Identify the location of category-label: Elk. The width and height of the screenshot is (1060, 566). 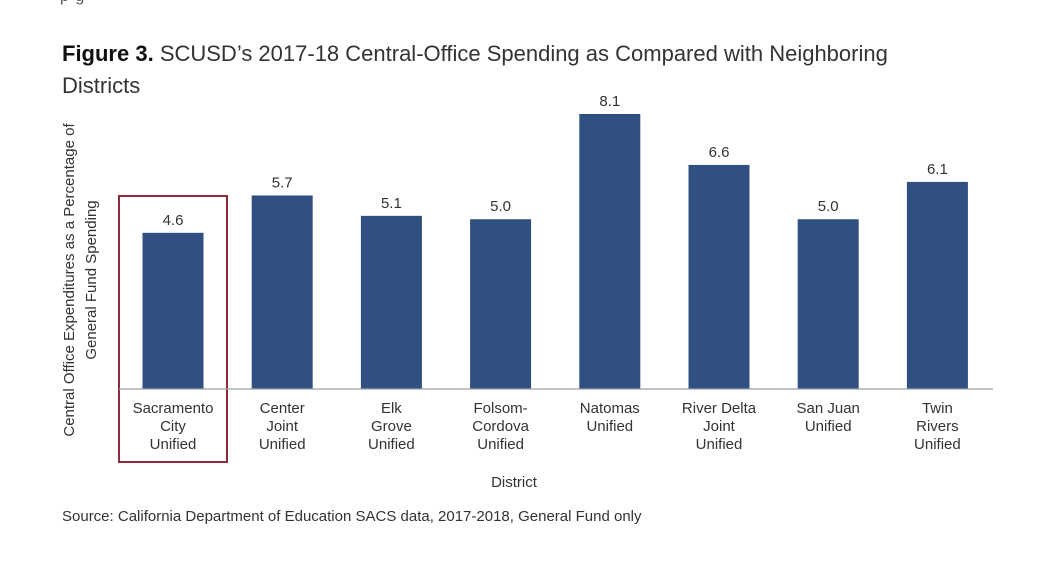
(391, 408).